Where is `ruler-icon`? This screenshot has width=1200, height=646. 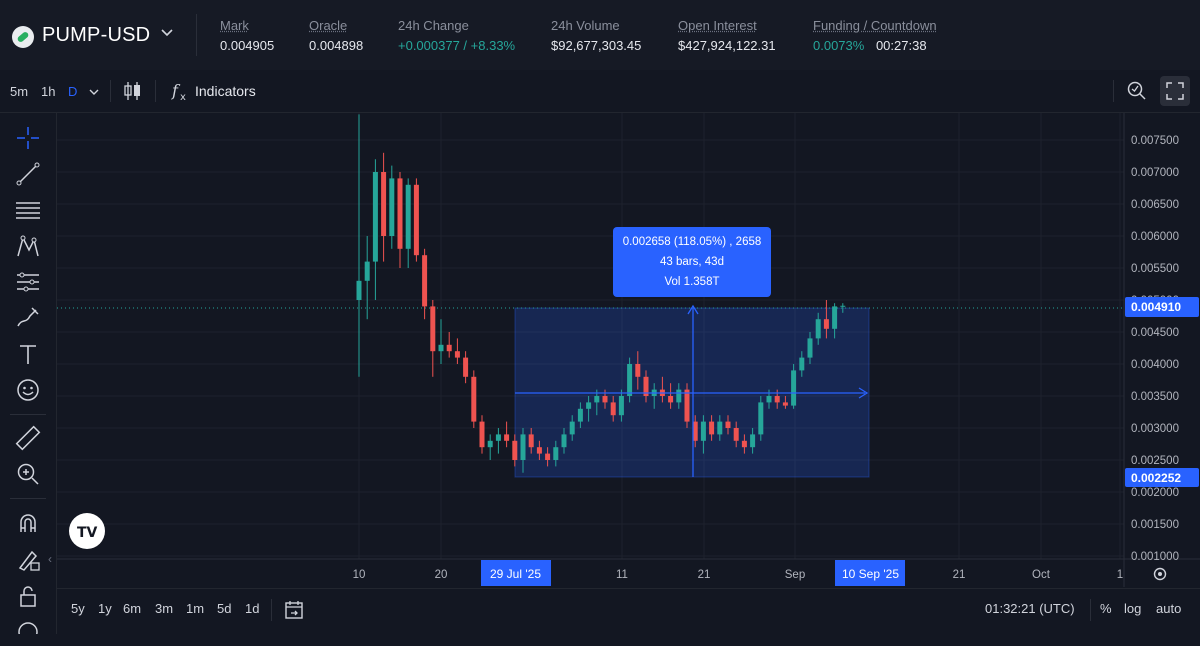 ruler-icon is located at coordinates (28, 438).